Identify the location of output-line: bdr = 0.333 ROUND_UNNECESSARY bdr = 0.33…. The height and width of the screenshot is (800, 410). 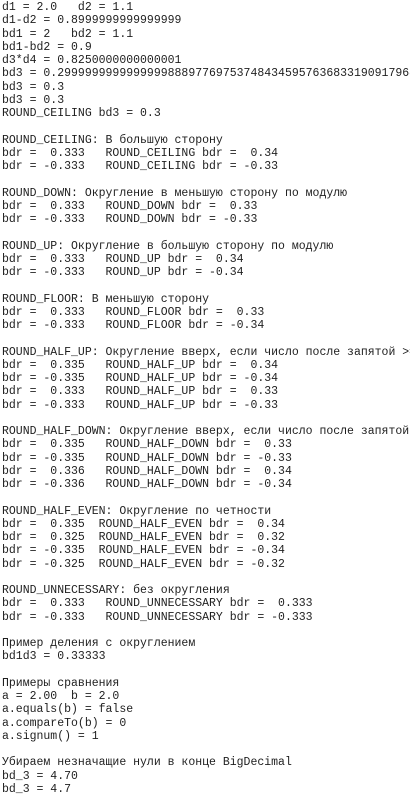
(157, 604).